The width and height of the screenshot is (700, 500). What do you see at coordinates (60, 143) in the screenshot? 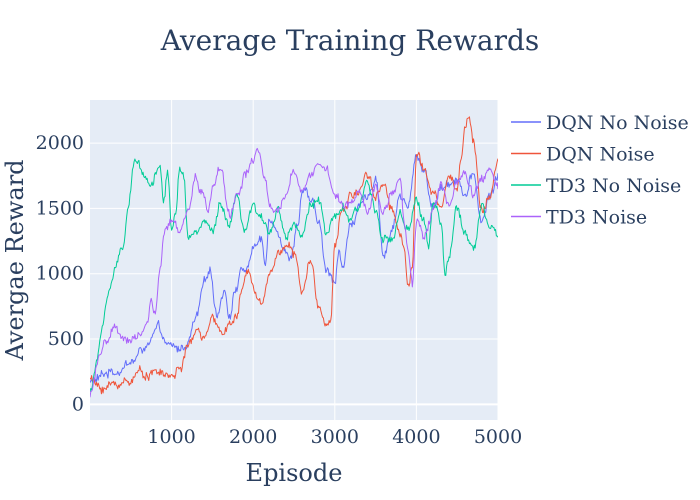
I see `y-tick-label: 2000` at bounding box center [60, 143].